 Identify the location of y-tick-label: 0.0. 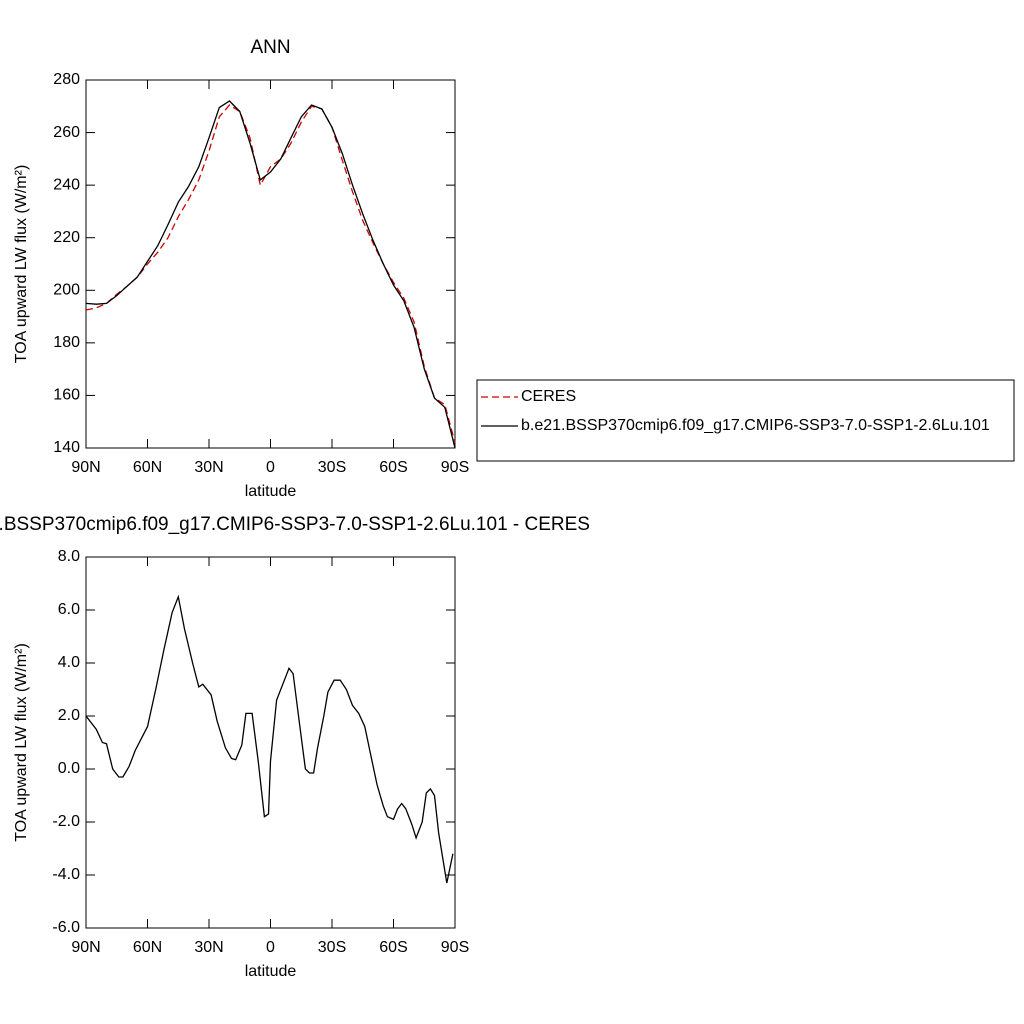
(69, 768).